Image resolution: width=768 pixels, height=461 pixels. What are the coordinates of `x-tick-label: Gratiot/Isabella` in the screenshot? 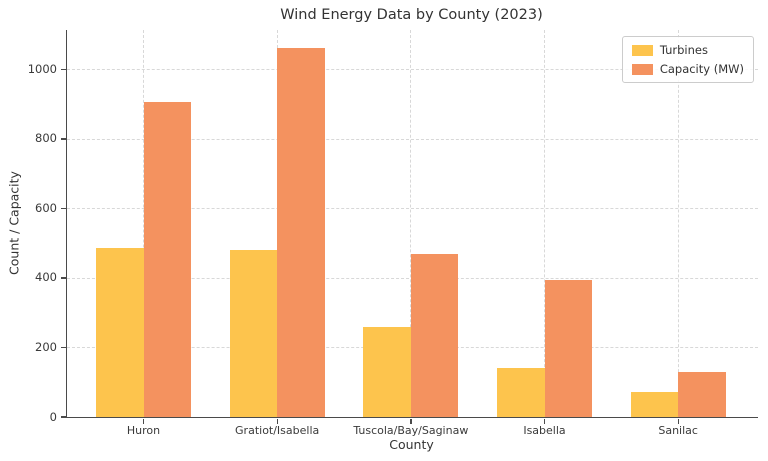 It's located at (277, 430).